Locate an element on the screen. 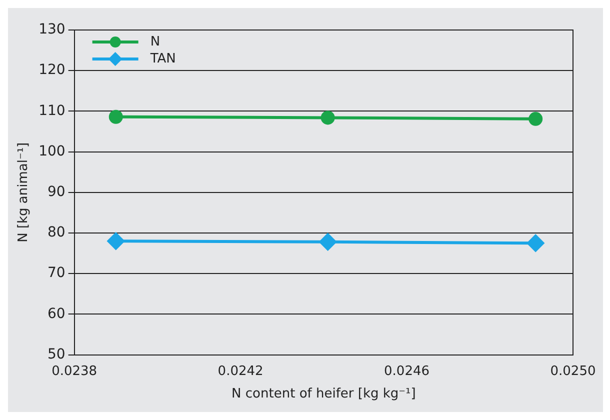 The height and width of the screenshot is (420, 610). legend-label: N is located at coordinates (155, 42).